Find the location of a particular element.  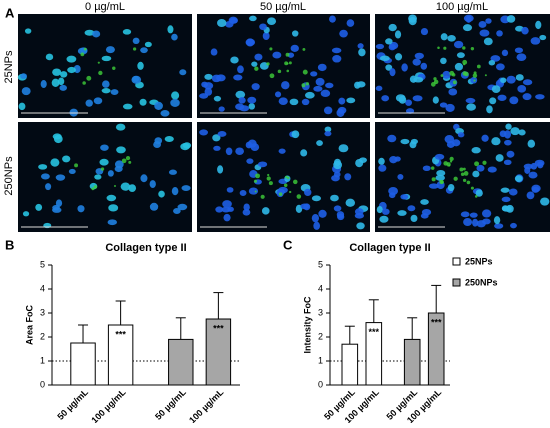

y-tick-label: 2 is located at coordinates (320, 336).